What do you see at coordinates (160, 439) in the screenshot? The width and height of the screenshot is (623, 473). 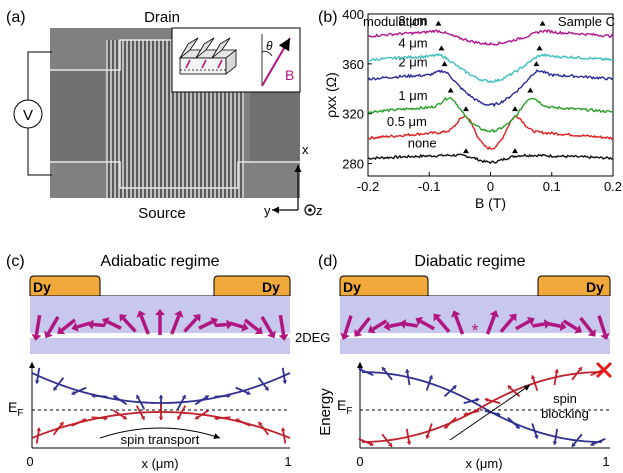 I see `transport-label: spin transport` at bounding box center [160, 439].